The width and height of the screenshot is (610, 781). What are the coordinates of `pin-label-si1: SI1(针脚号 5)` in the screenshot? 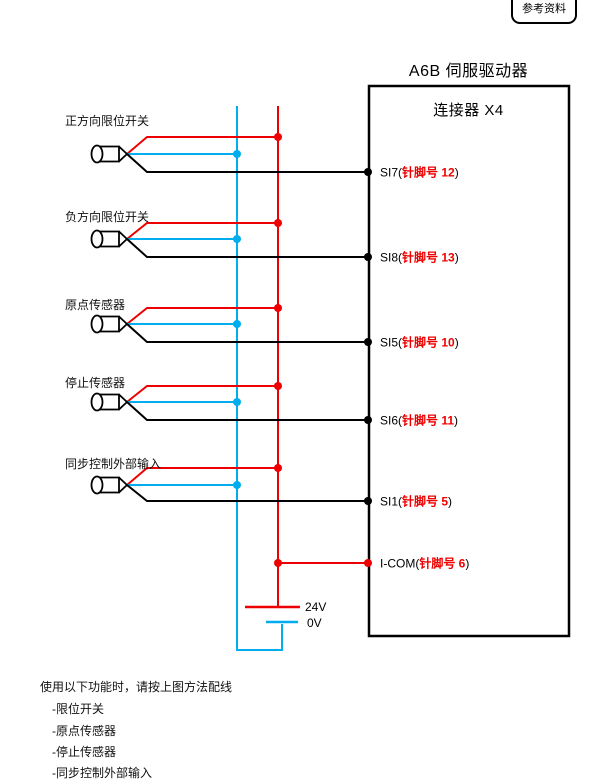 It's located at (416, 501).